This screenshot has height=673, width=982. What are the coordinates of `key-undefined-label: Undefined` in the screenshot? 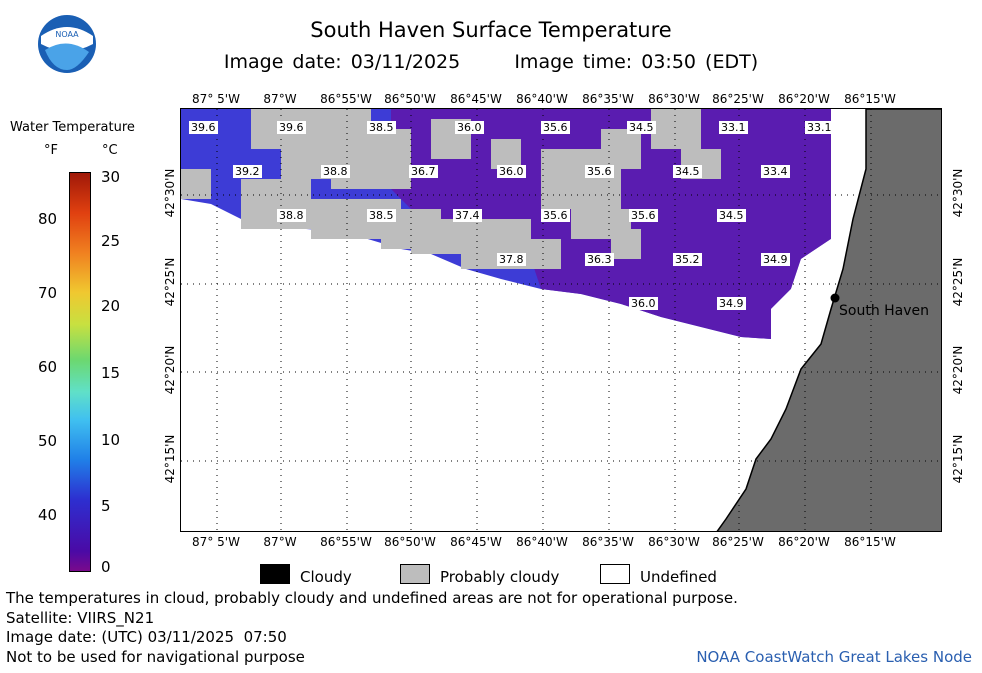 It's located at (678, 577).